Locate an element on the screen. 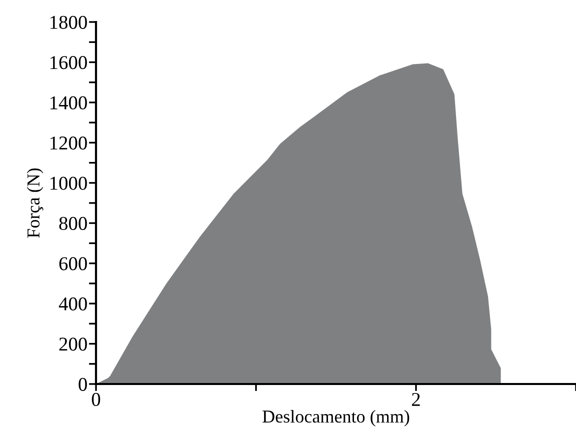  y-tick-label: 400 is located at coordinates (72, 303).